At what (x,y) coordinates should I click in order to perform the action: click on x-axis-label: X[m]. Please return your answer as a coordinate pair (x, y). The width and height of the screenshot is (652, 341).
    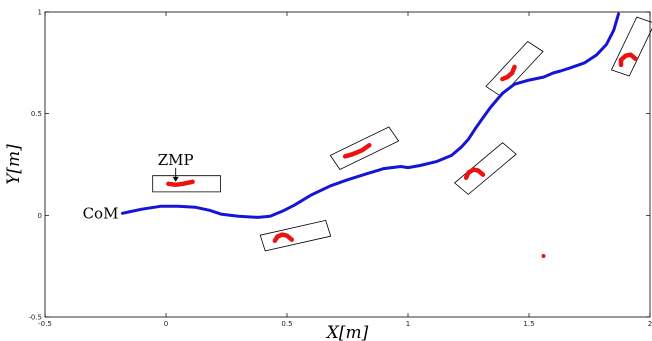
    Looking at the image, I should click on (347, 332).